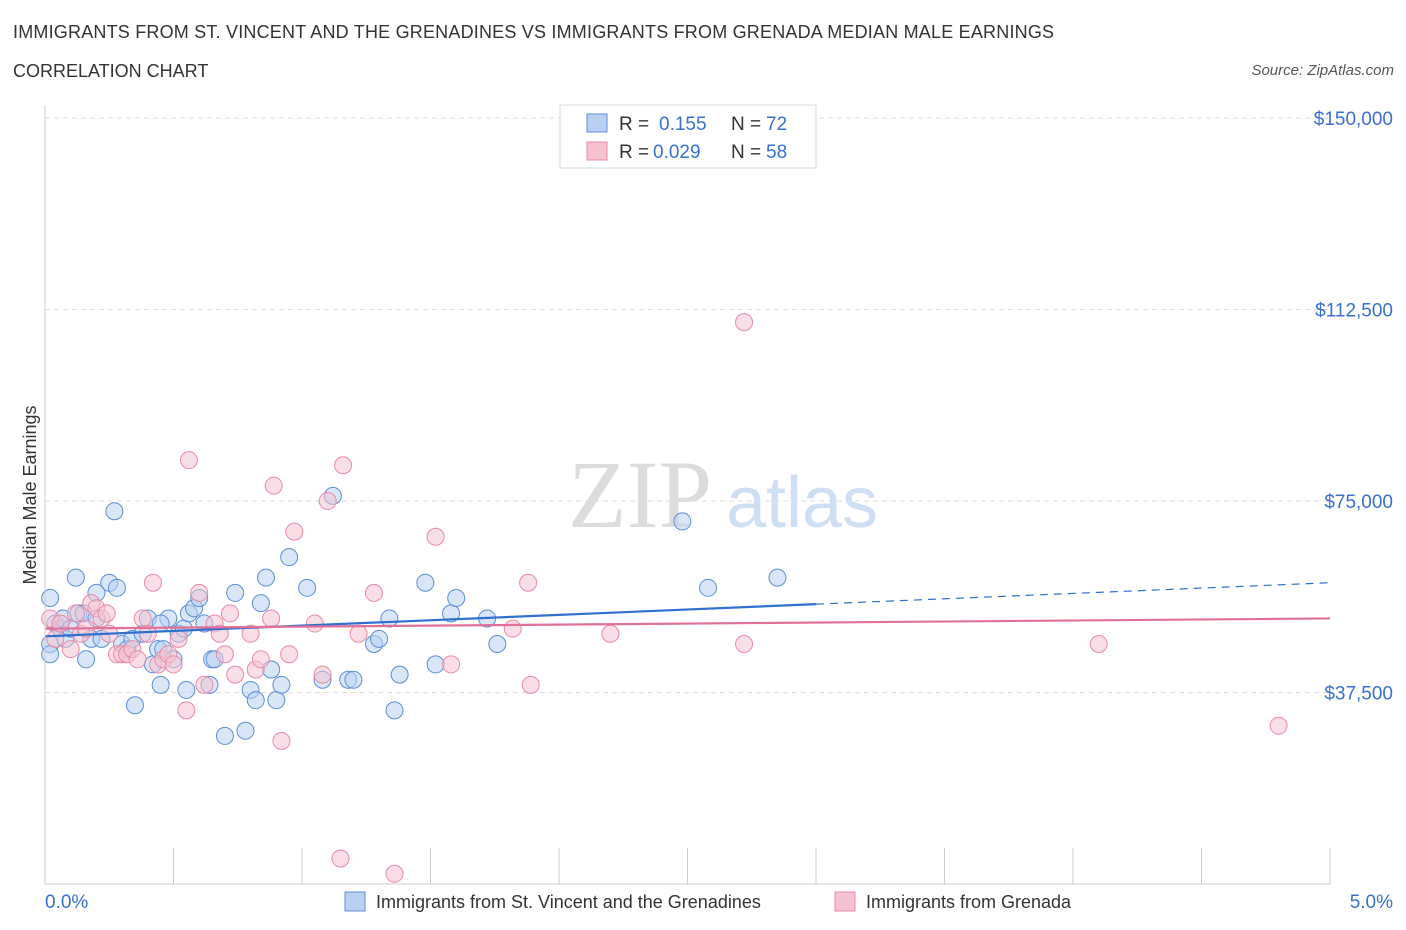 The image size is (1406, 930). What do you see at coordinates (634, 124) in the screenshot?
I see `legend-r-label-blue: R =` at bounding box center [634, 124].